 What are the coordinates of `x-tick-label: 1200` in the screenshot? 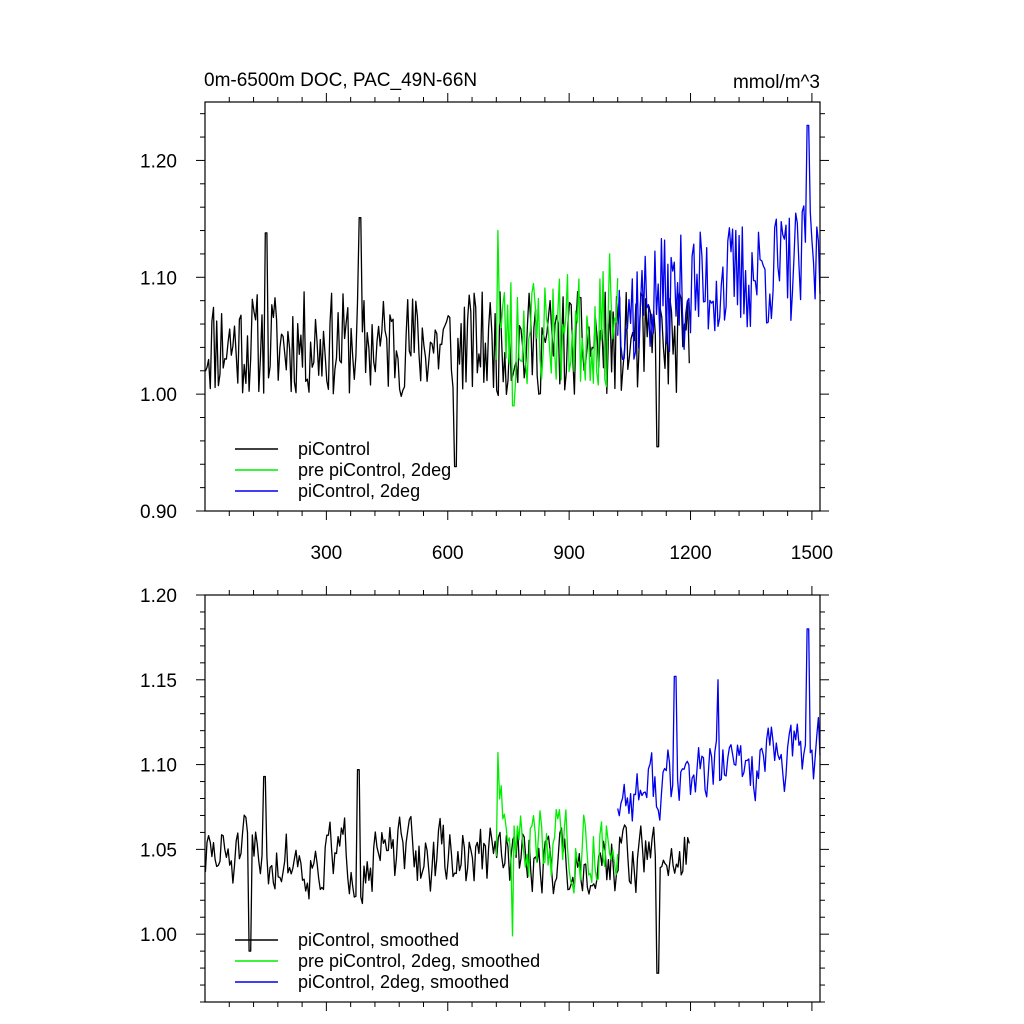 It's located at (690, 553).